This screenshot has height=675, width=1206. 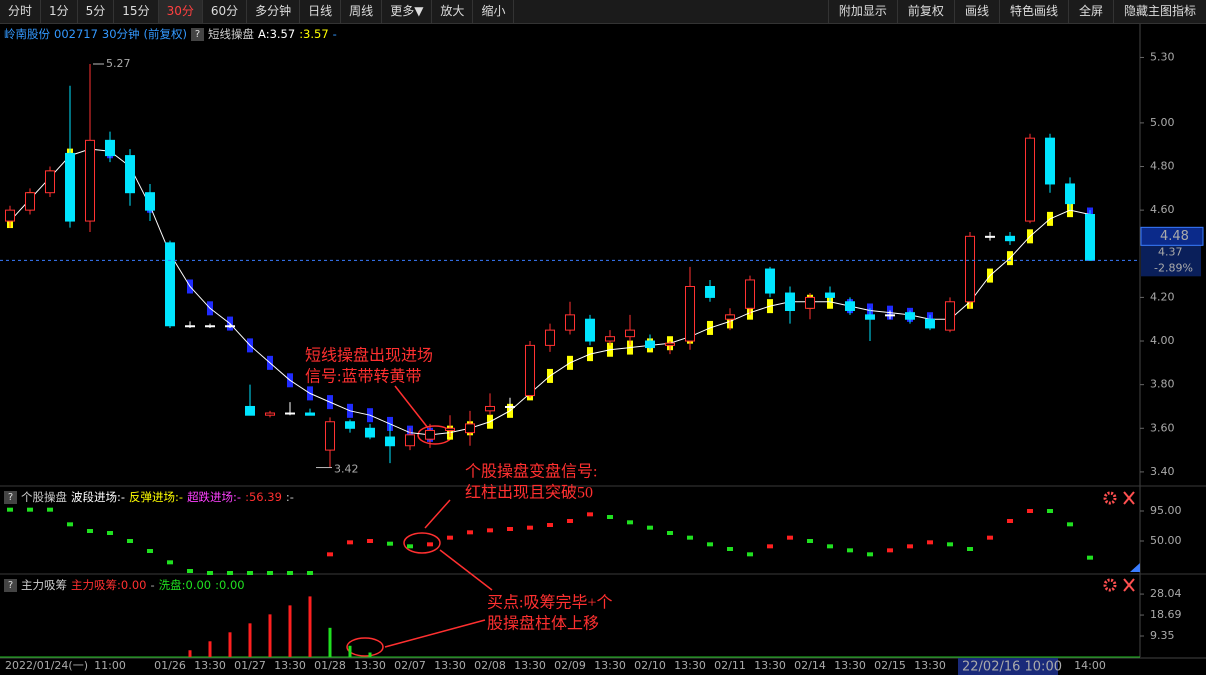 What do you see at coordinates (96, 11) in the screenshot?
I see `toolbar-button: 5分` at bounding box center [96, 11].